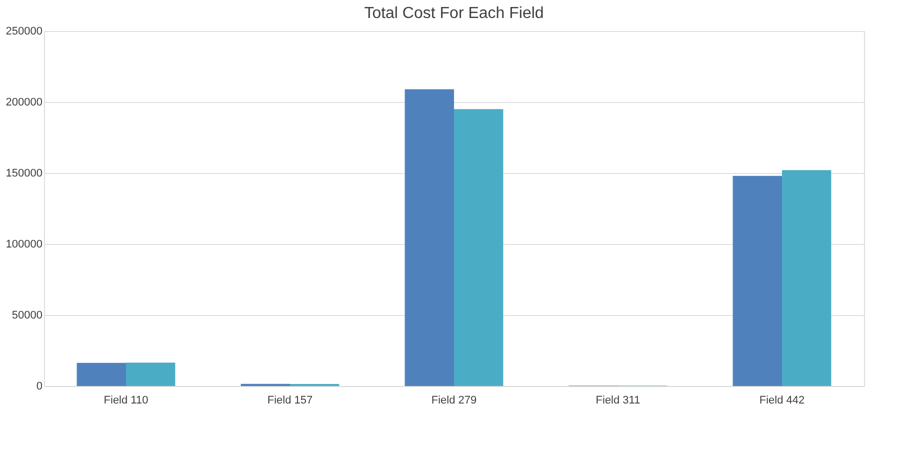 This screenshot has width=920, height=453. I want to click on x-tick-label: Field 311, so click(618, 400).